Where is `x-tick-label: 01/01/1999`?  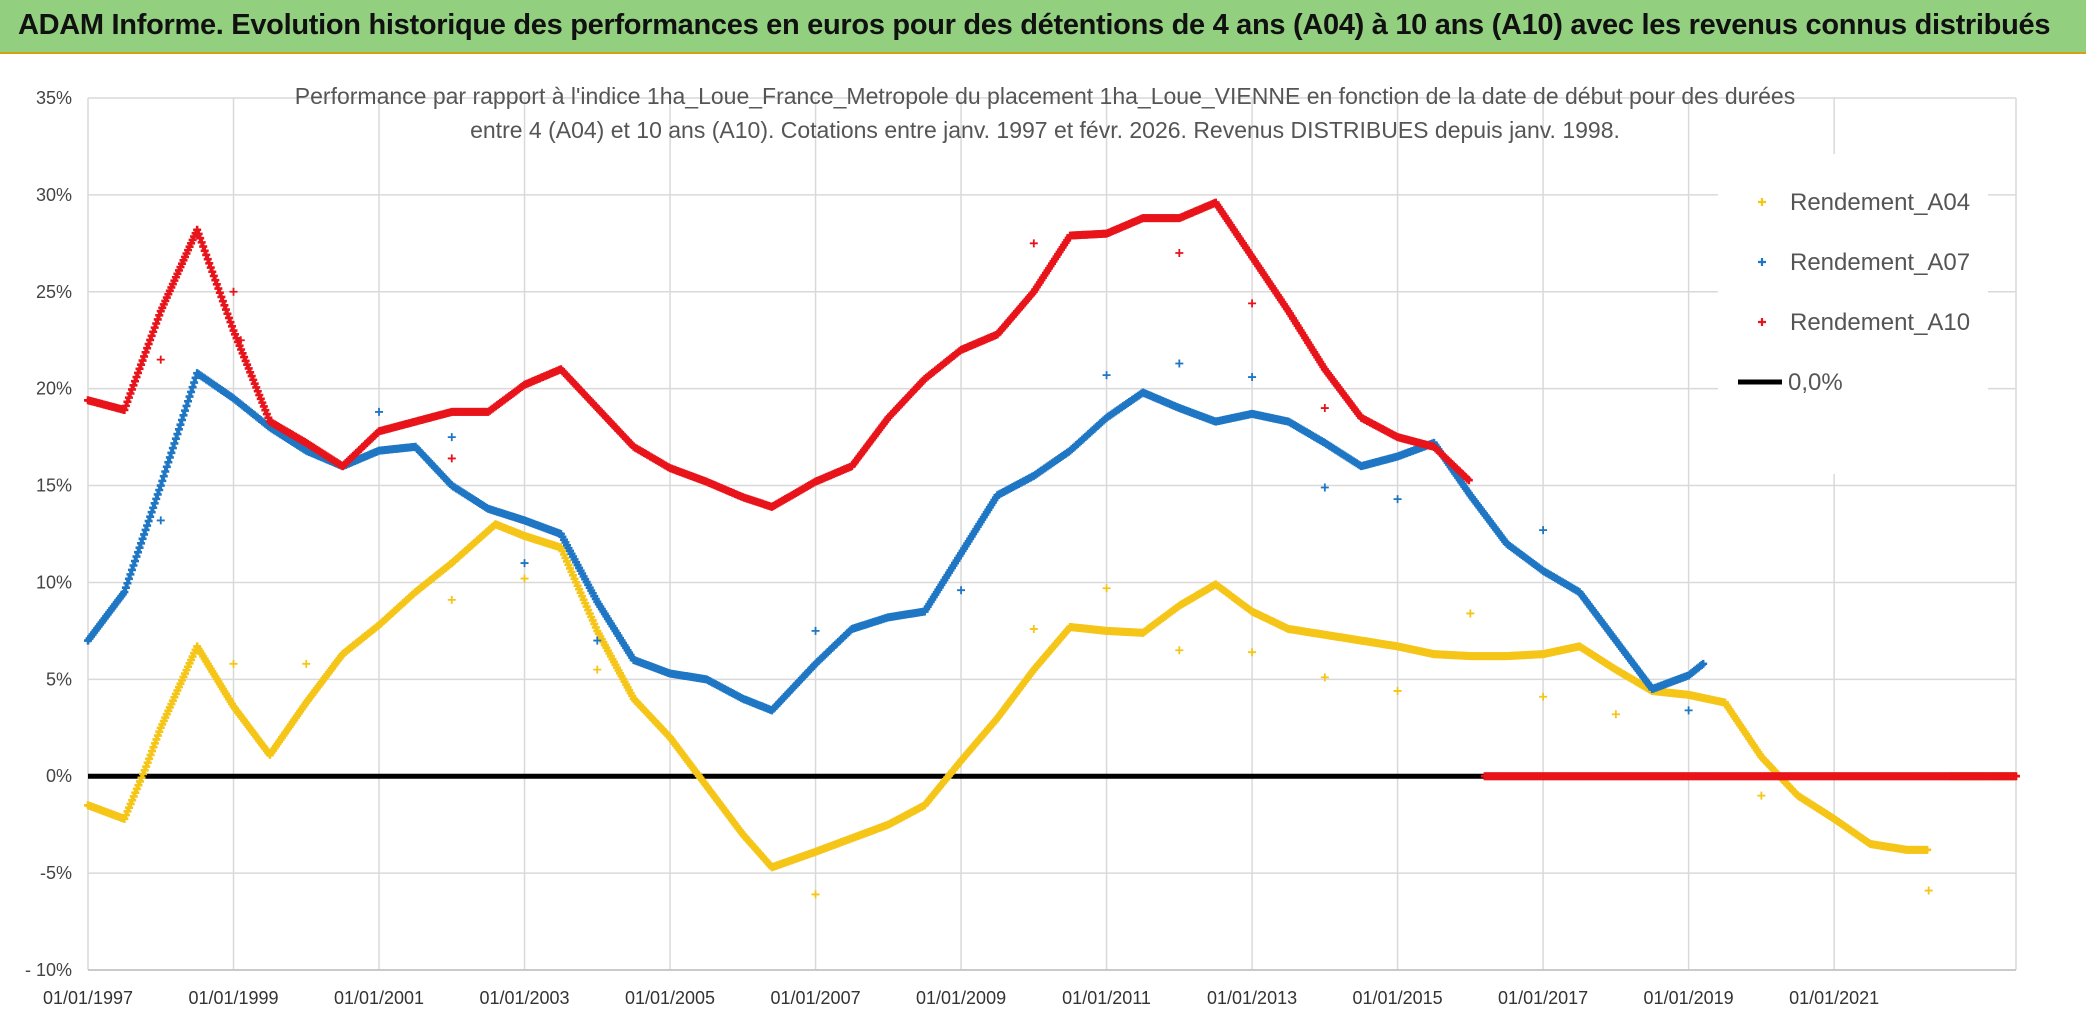
x-tick-label: 01/01/1999 is located at coordinates (233, 998).